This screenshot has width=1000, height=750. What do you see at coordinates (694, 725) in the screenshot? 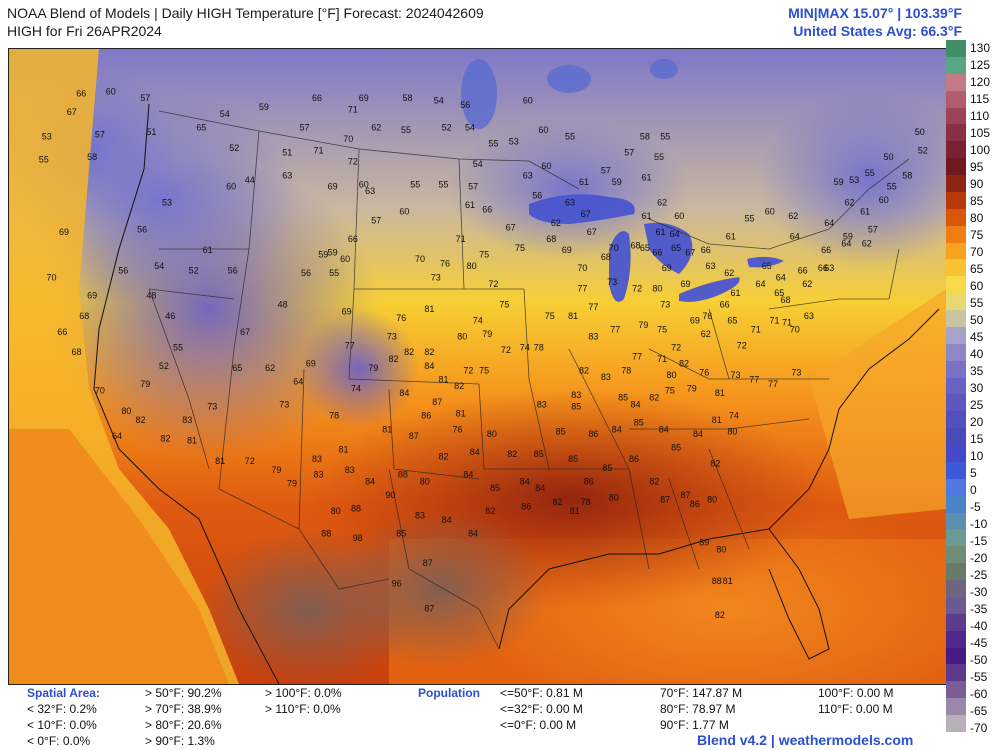
I see `pop-col2-2: 90°F: 1.77 M` at bounding box center [694, 725].